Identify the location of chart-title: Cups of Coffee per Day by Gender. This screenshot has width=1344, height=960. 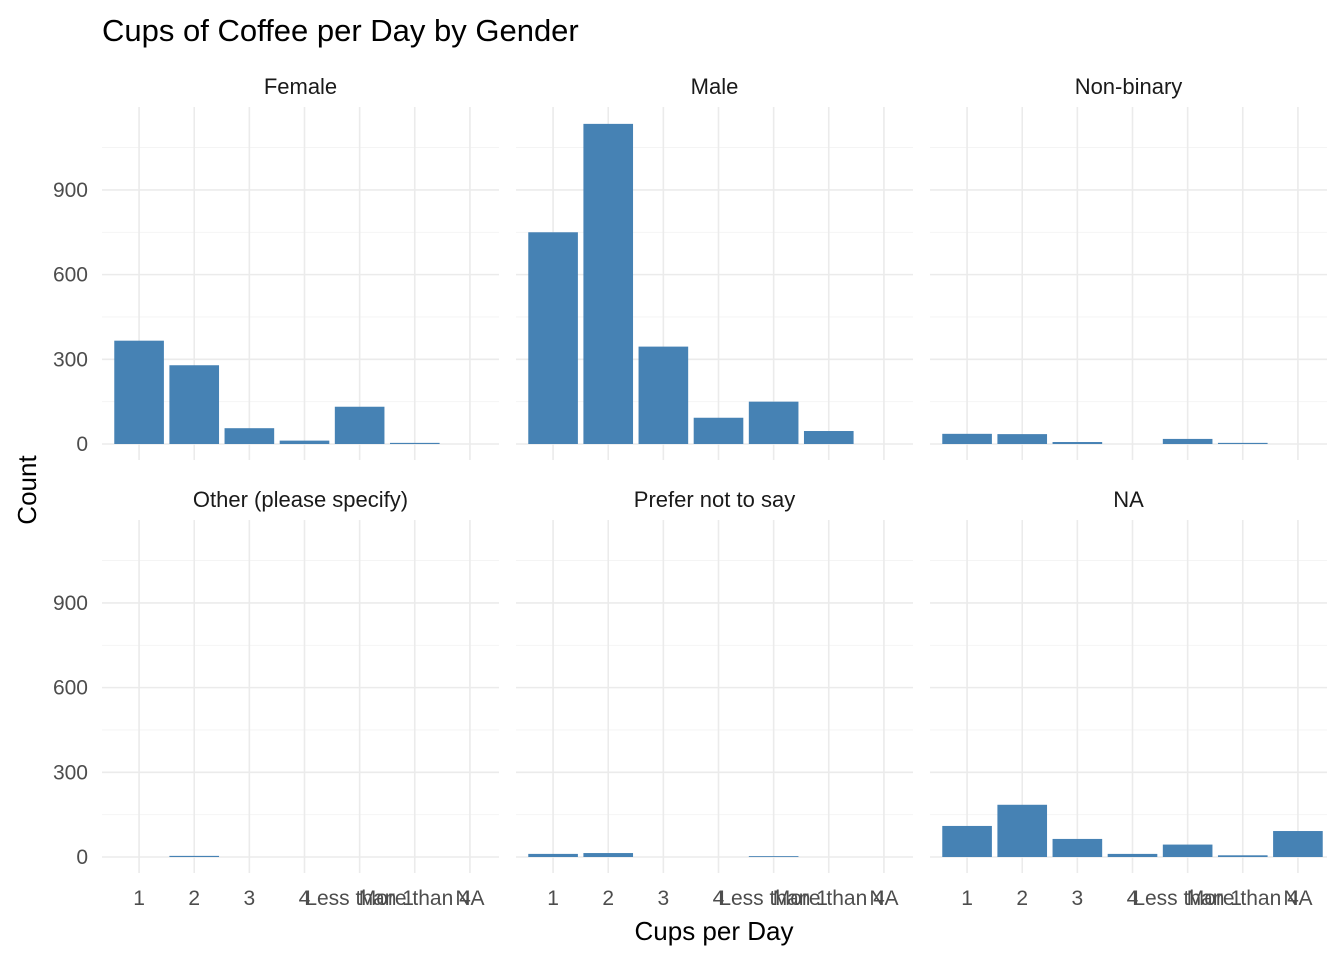
(340, 30).